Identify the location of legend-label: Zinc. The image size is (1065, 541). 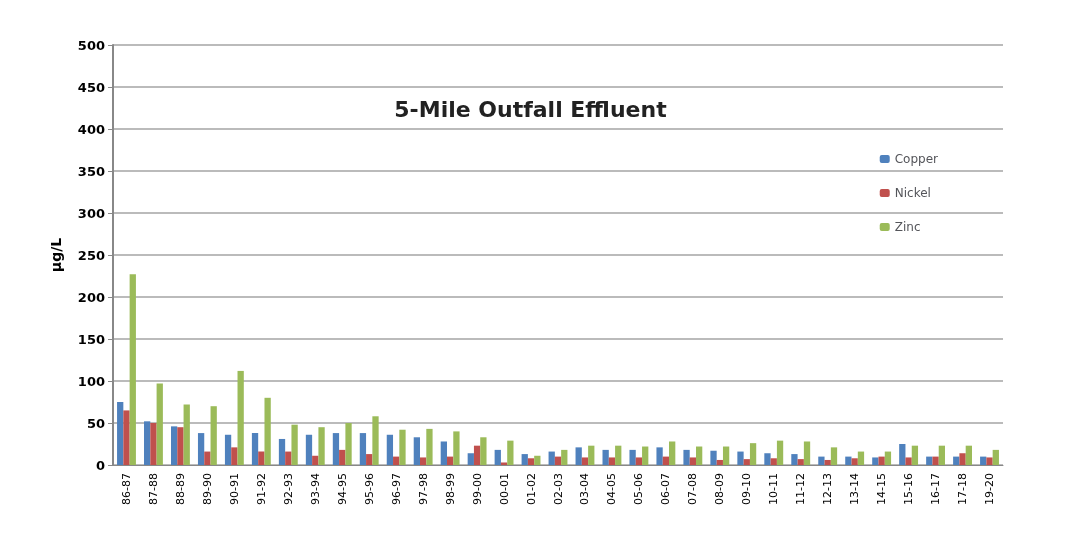
(907, 227).